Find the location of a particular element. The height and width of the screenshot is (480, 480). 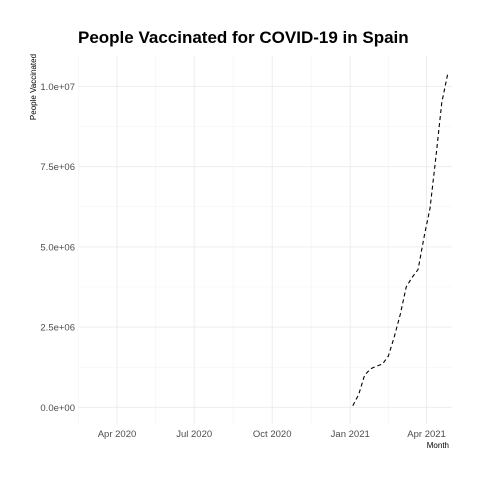

x-tick-label: Oct 2020 is located at coordinates (272, 434).